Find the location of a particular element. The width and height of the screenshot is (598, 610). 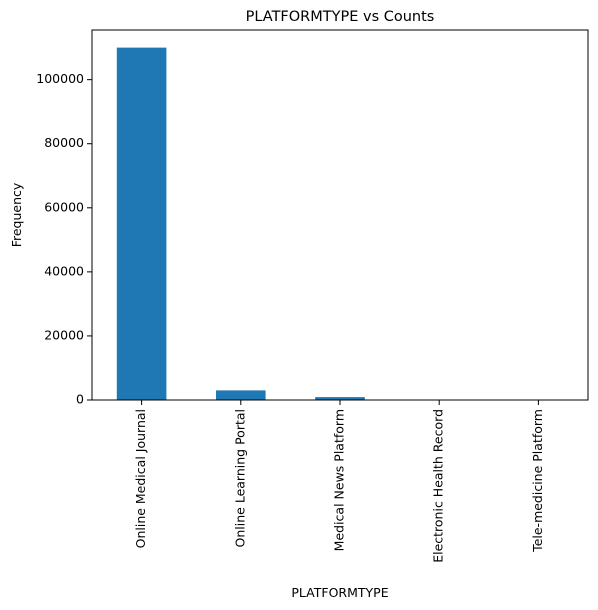

x-tick-label-2: Medical News Platform is located at coordinates (339, 480).